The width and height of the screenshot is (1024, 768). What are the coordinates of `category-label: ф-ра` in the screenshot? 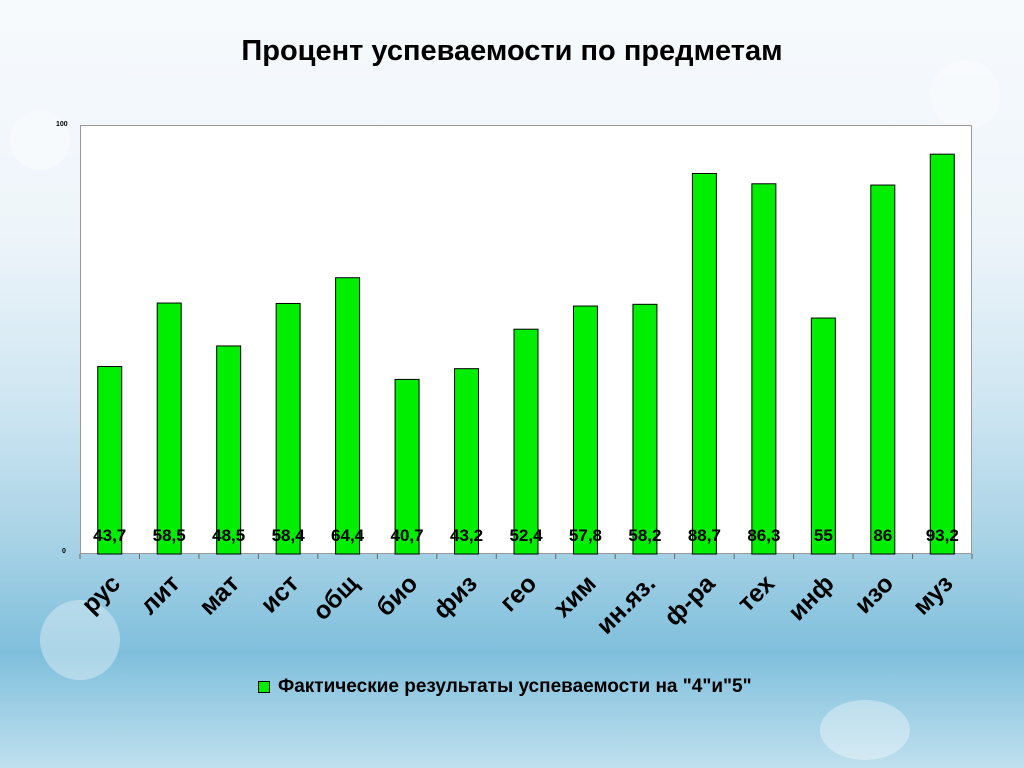 It's located at (690, 600).